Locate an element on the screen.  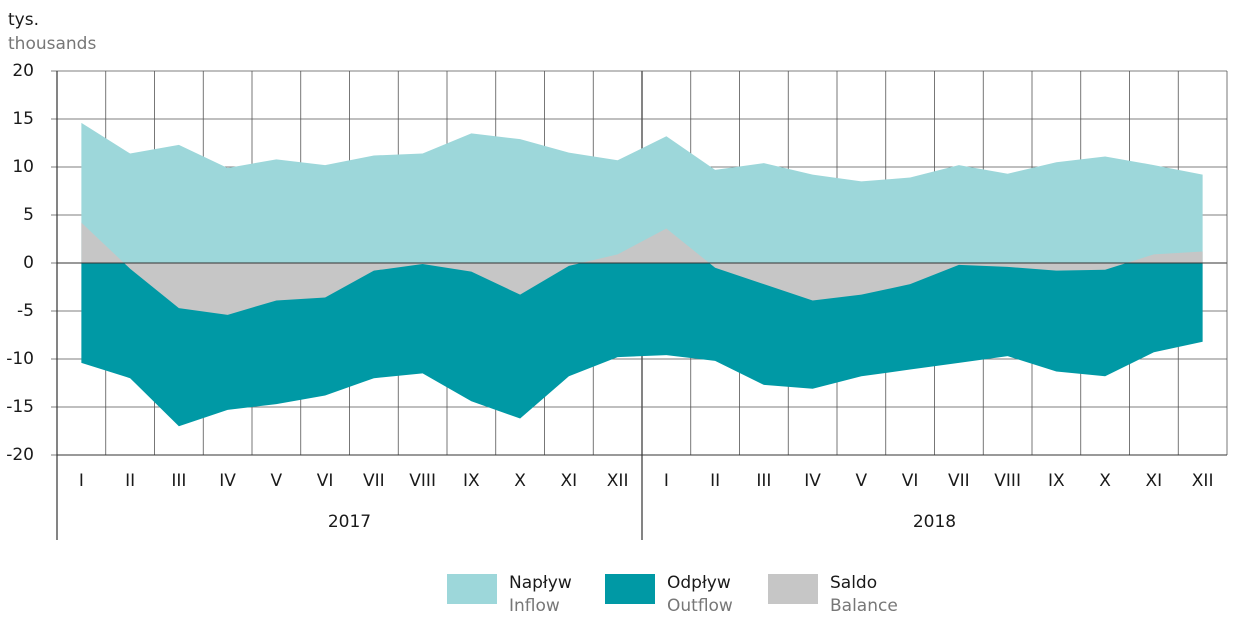
legend-label-en: Balance is located at coordinates (864, 606).